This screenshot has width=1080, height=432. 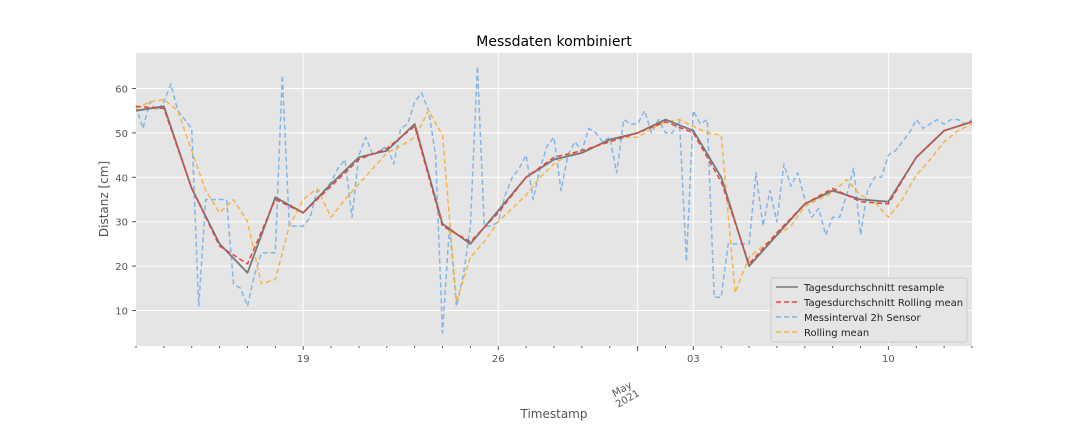 What do you see at coordinates (498, 359) in the screenshot?
I see `x-tick-label: 26` at bounding box center [498, 359].